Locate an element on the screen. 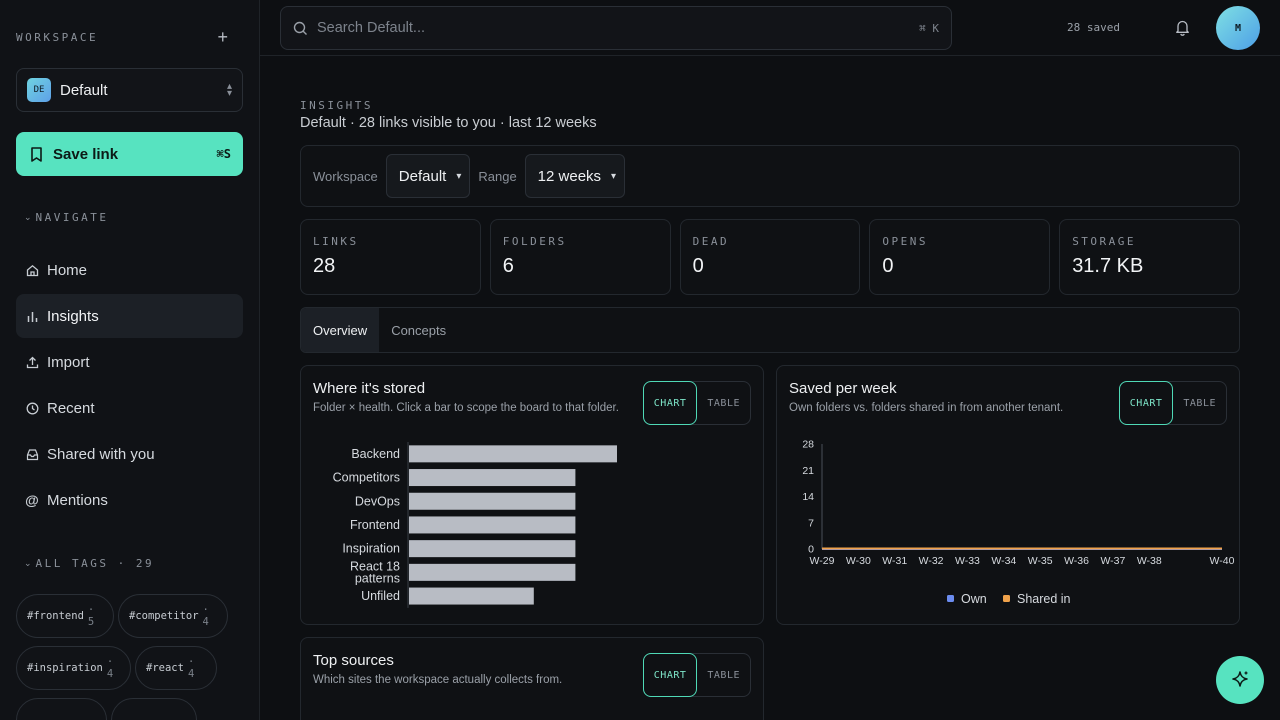 This screenshot has height=720, width=1280. chevron-down-icon: ▾ is located at coordinates (459, 176).